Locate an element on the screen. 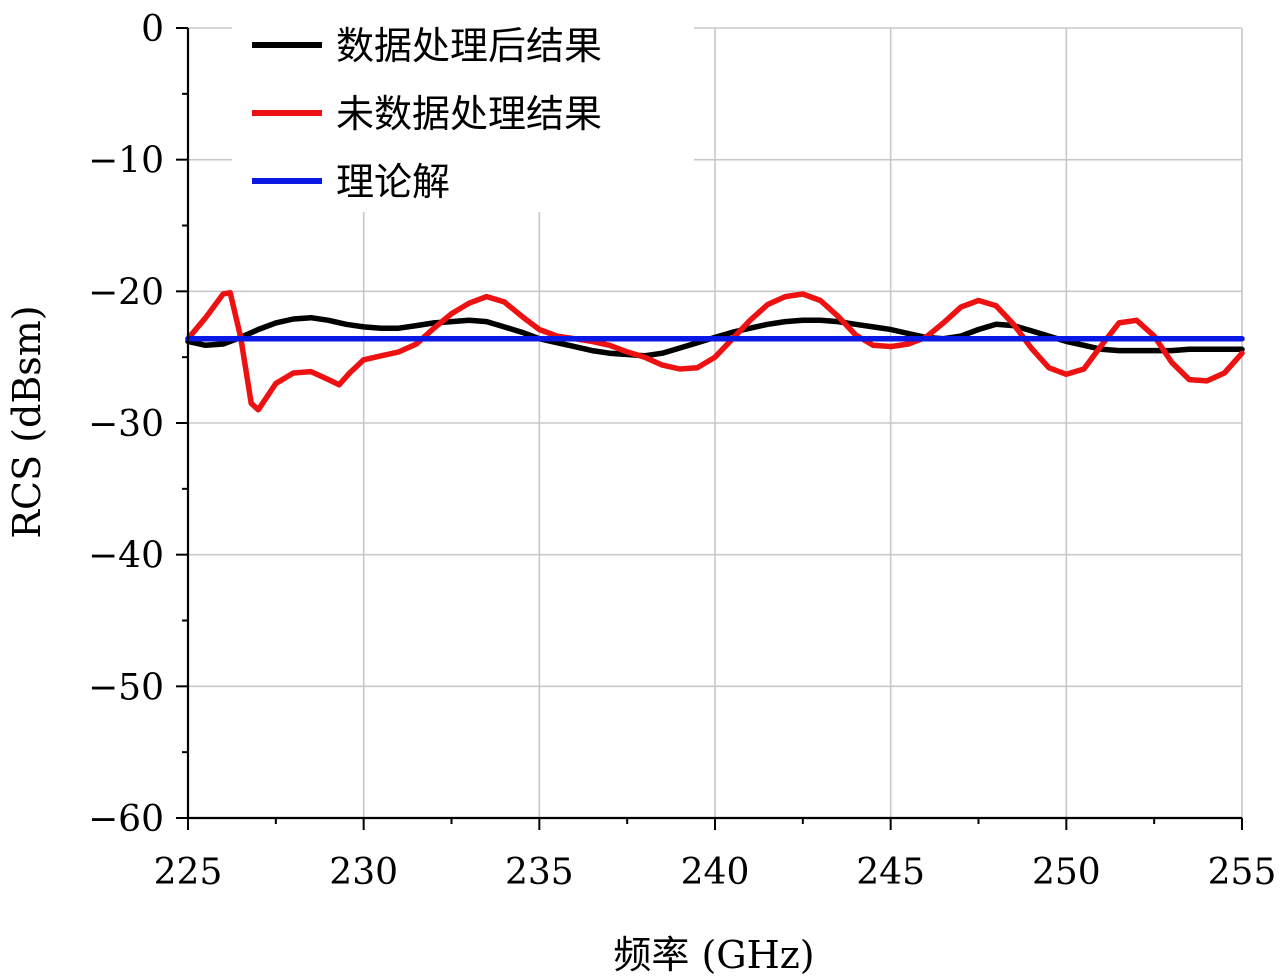 The height and width of the screenshot is (980, 1280). x-tick-label-6: 255 is located at coordinates (1242, 872).